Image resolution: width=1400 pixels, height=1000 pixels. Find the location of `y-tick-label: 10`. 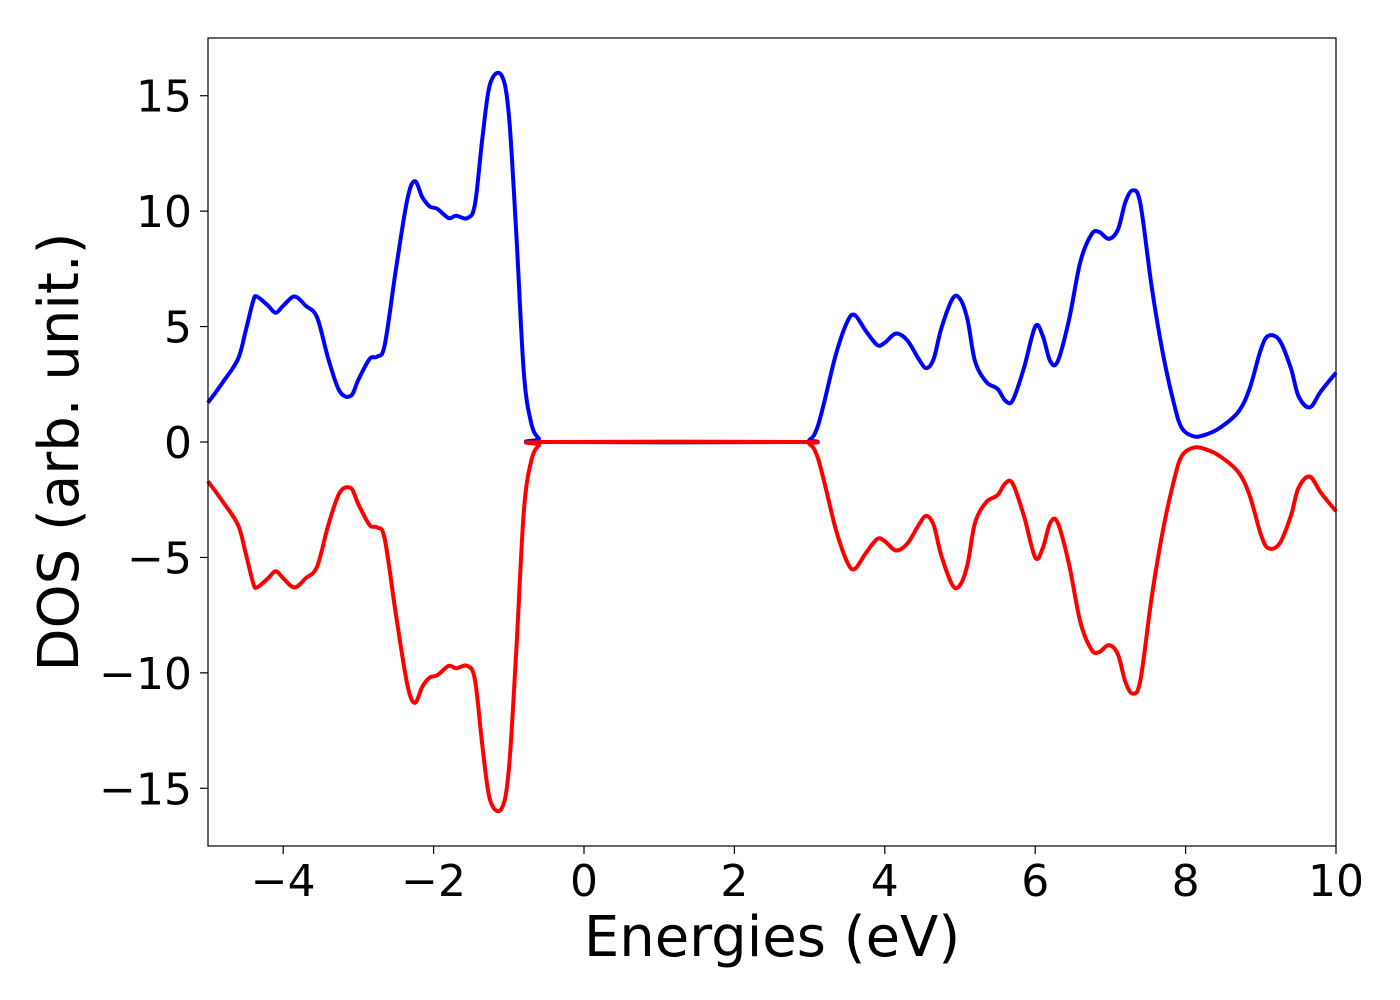

y-tick-label: 10 is located at coordinates (164, 212).